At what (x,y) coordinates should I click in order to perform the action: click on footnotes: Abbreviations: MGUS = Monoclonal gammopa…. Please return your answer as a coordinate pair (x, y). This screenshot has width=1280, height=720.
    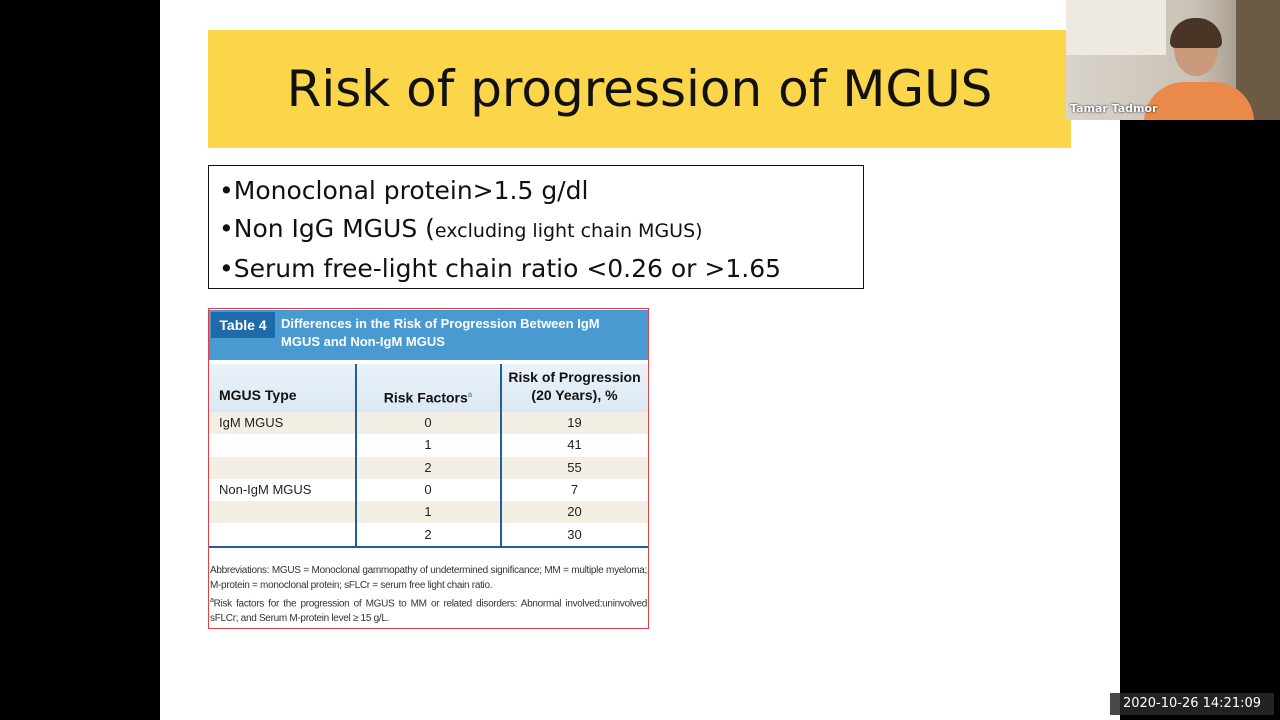
    Looking at the image, I should click on (428, 594).